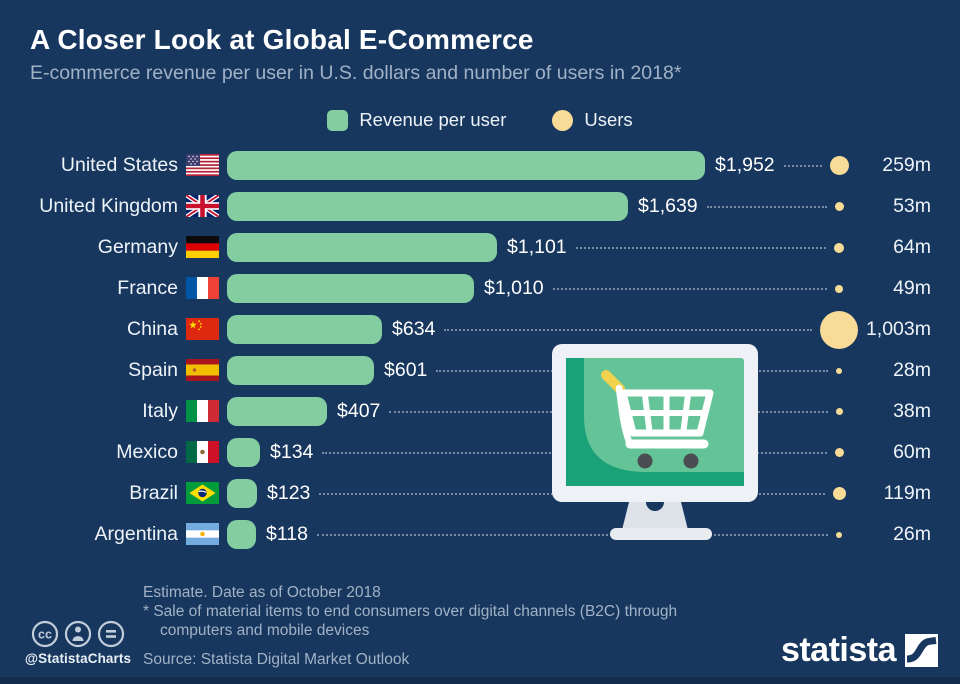 This screenshot has height=684, width=960. Describe the element at coordinates (912, 247) in the screenshot. I see `users-value-label: 64m` at that location.